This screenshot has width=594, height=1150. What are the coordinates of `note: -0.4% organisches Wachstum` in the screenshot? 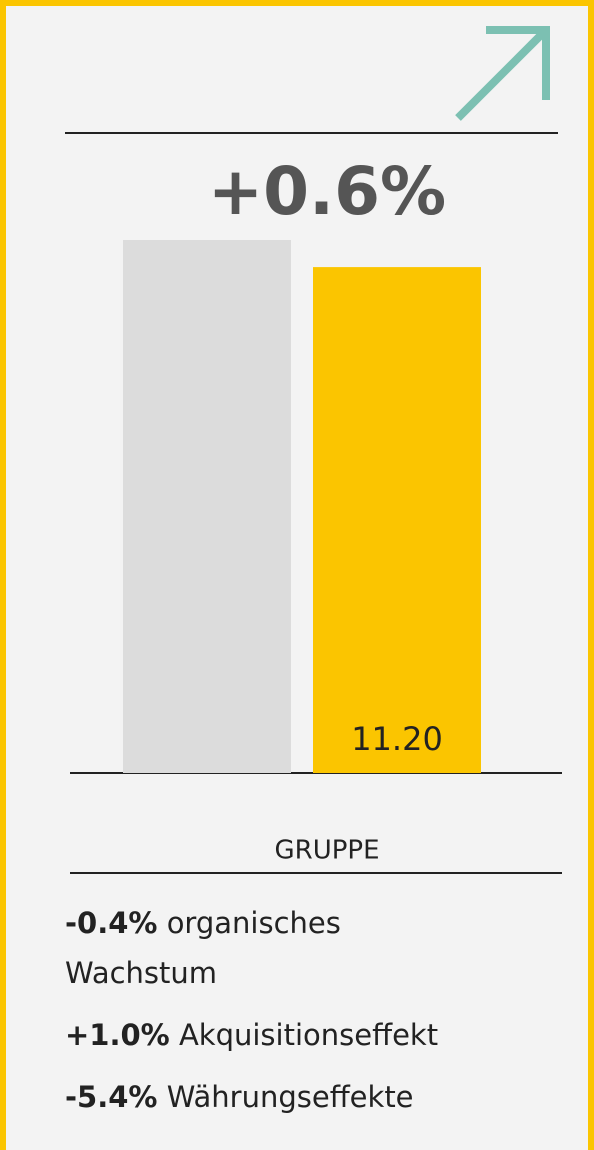 It's located at (245, 948).